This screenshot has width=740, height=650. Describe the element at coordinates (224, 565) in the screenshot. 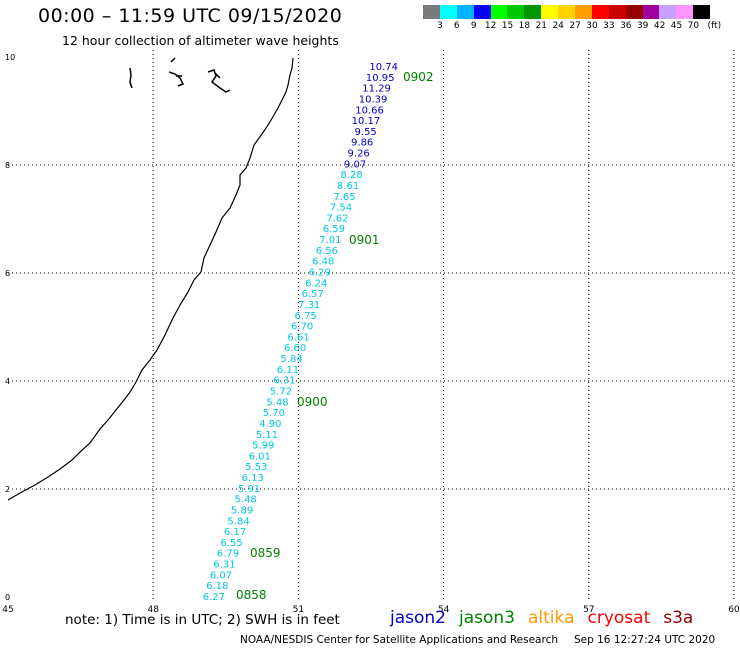

I see `wave-height-value: 6.31` at that location.